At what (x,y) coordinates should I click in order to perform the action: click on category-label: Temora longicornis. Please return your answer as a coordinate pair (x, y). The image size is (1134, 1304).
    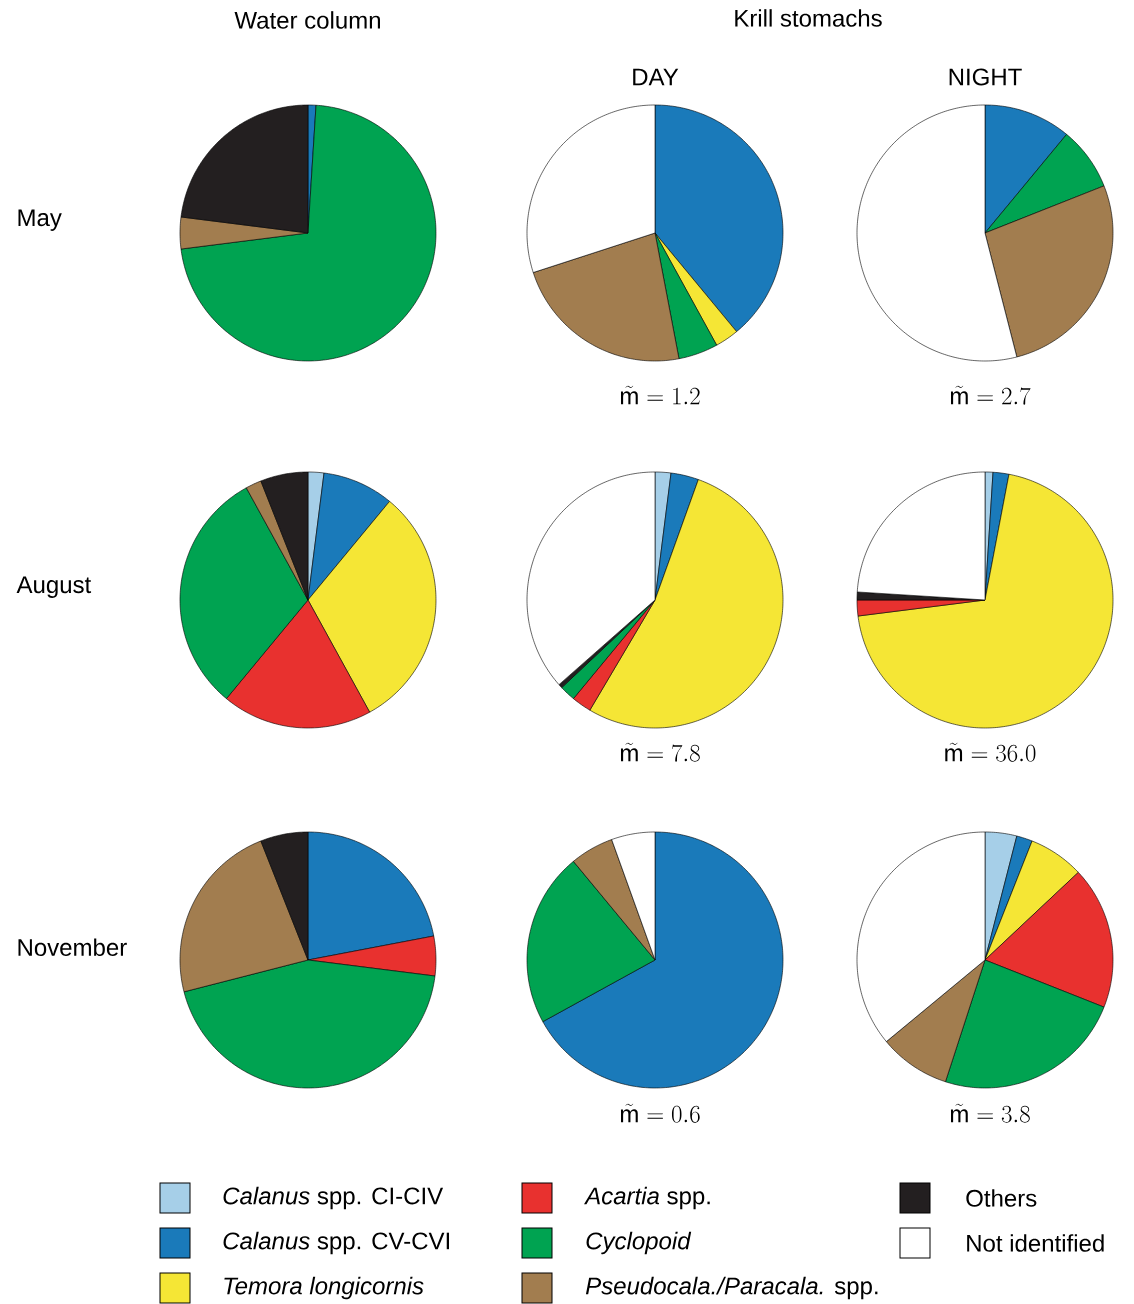
    Looking at the image, I should click on (324, 1288).